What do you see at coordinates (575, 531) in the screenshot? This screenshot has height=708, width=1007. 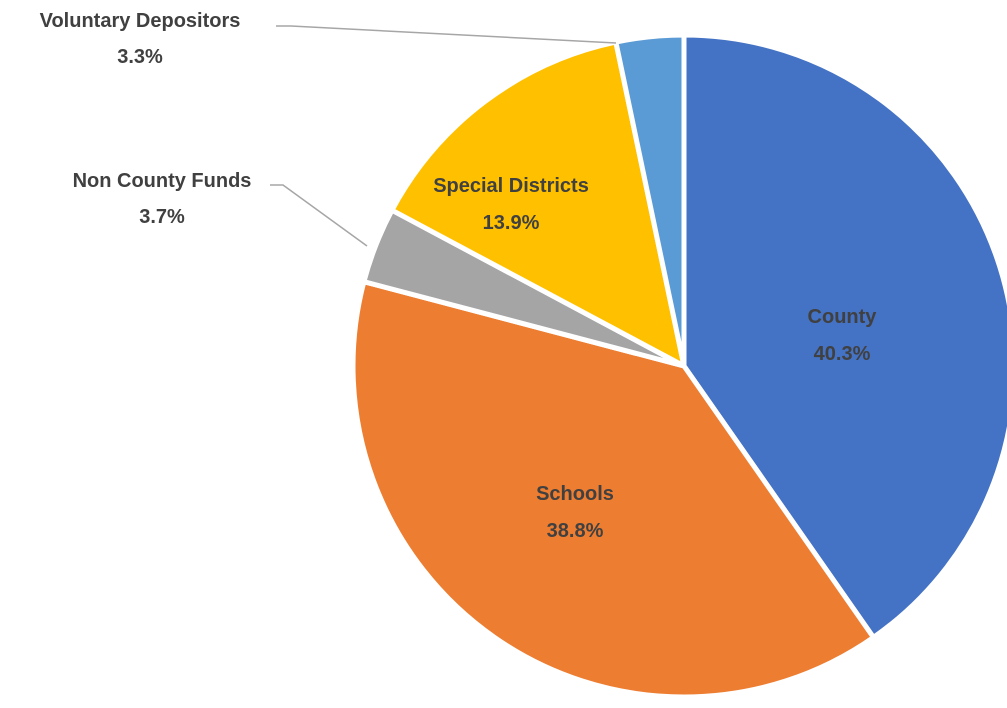 I see `slice-percent-schools: 38.8%` at bounding box center [575, 531].